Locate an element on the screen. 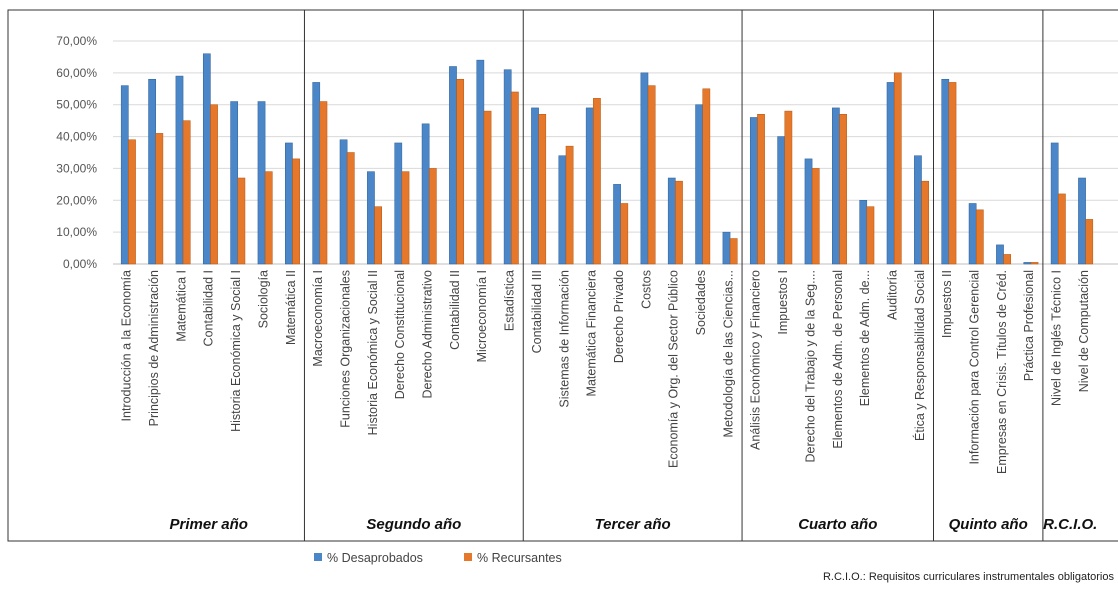 The height and width of the screenshot is (591, 1118). category-label: Matemática II is located at coordinates (291, 307).